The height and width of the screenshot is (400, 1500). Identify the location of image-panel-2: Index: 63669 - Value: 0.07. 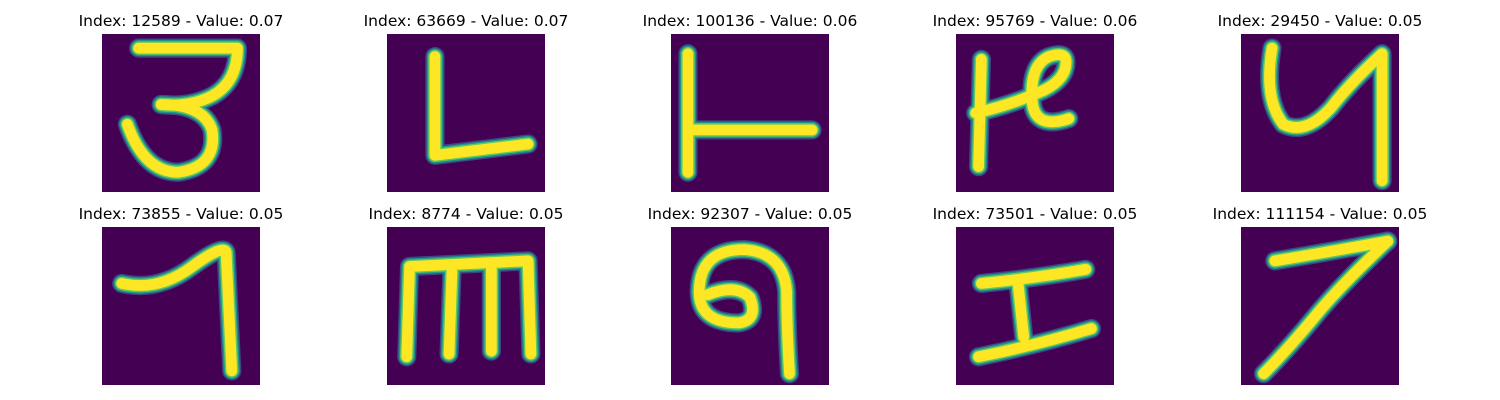
(466, 107).